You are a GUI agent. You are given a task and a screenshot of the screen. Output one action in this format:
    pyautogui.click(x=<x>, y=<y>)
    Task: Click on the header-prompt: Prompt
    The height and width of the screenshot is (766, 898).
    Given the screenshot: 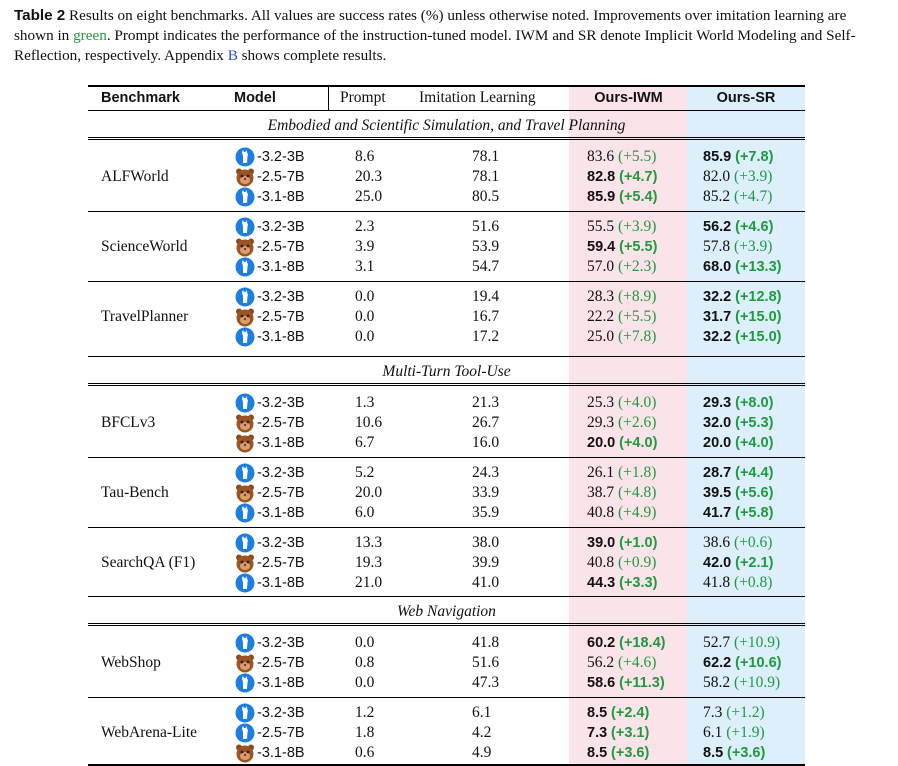 What is the action you would take?
    pyautogui.click(x=363, y=97)
    